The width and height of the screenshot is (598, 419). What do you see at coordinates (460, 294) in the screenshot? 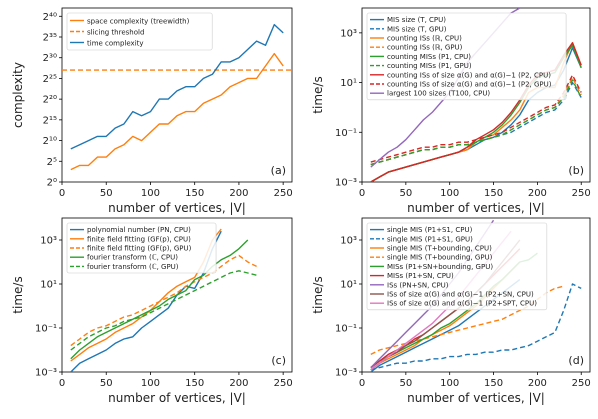
I see `legend-label: ISs of size α(G) and α(G)−1 (P2+SN, CPU)` at bounding box center [460, 294].